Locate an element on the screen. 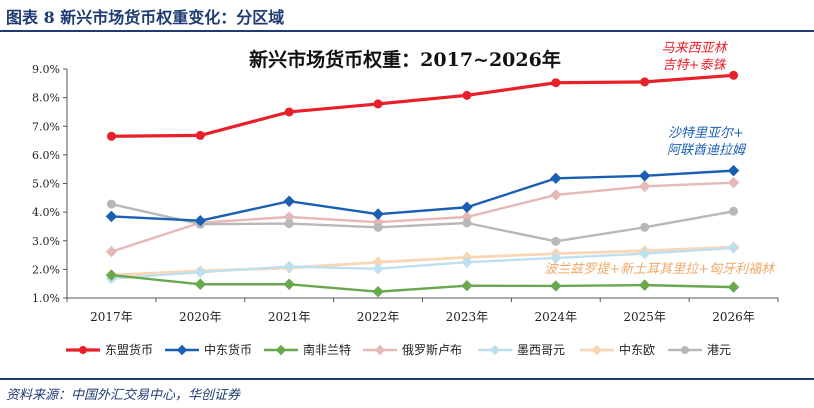  x-tick-label: 2022年 is located at coordinates (378, 317).